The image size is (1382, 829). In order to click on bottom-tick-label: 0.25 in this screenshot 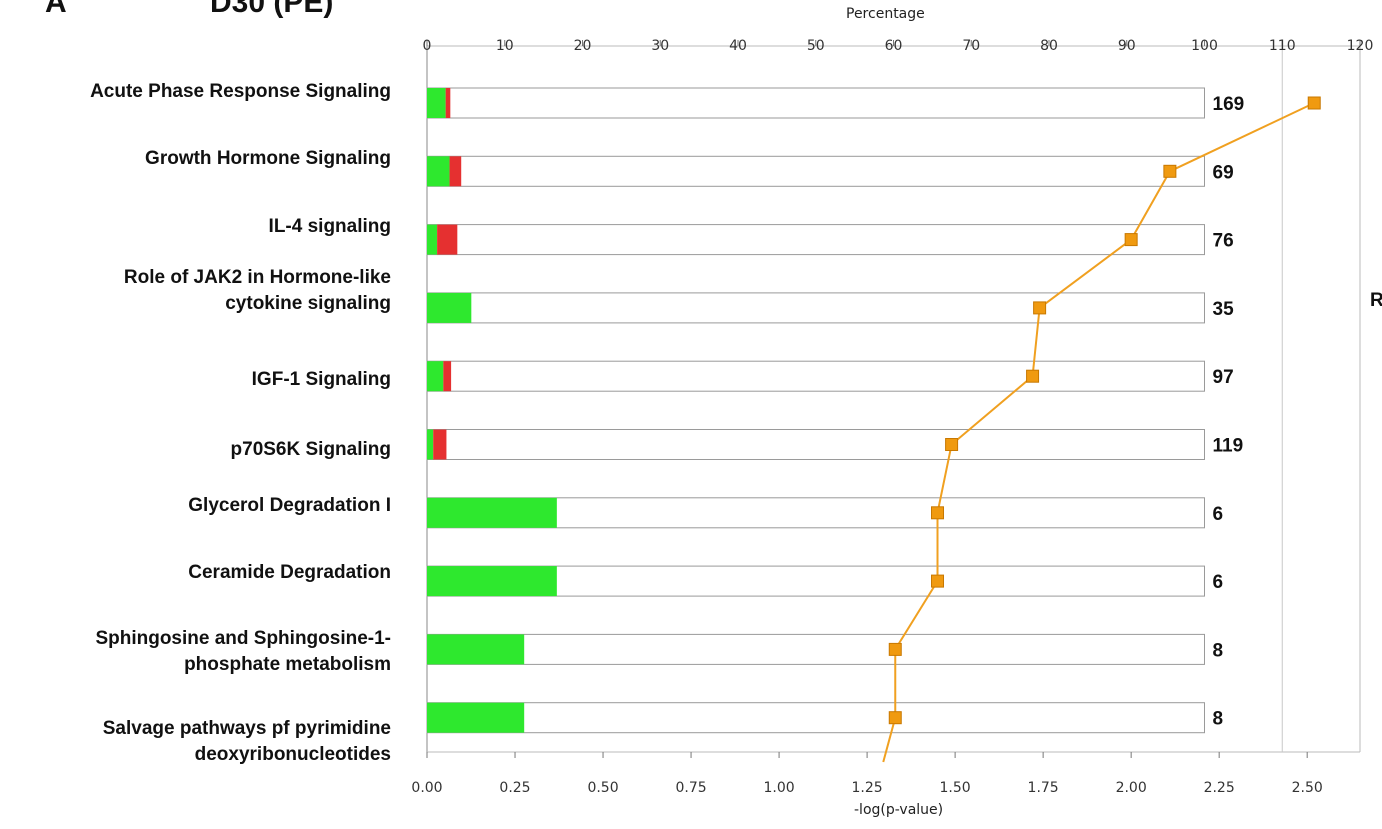, I will do `click(514, 788)`.